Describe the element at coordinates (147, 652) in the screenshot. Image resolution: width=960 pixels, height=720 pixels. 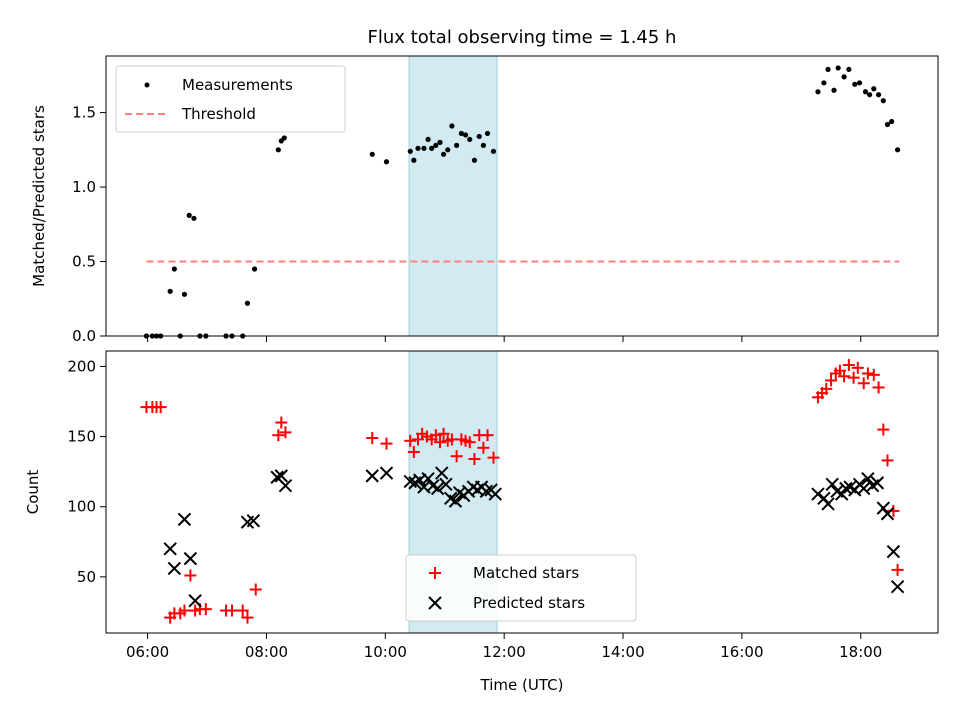
I see `xtick-label: 06:00` at that location.